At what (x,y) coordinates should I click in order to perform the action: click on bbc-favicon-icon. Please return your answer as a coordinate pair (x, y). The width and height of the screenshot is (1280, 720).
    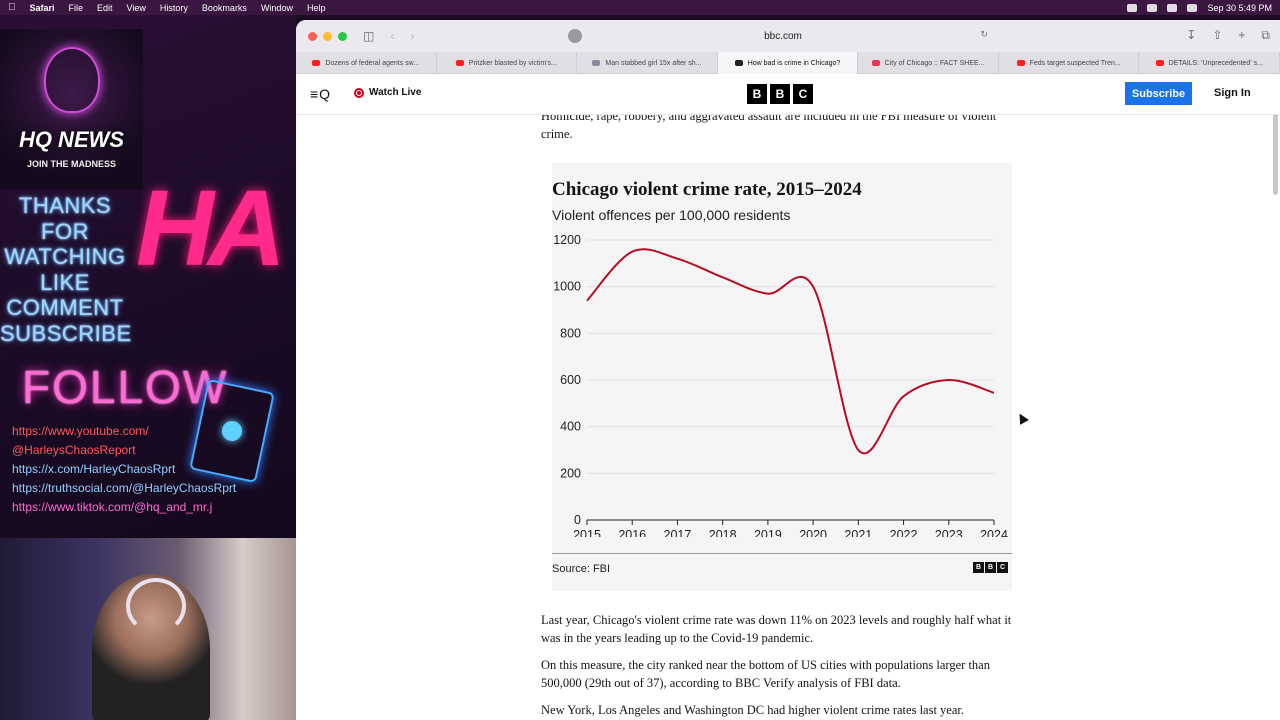
    Looking at the image, I should click on (738, 63).